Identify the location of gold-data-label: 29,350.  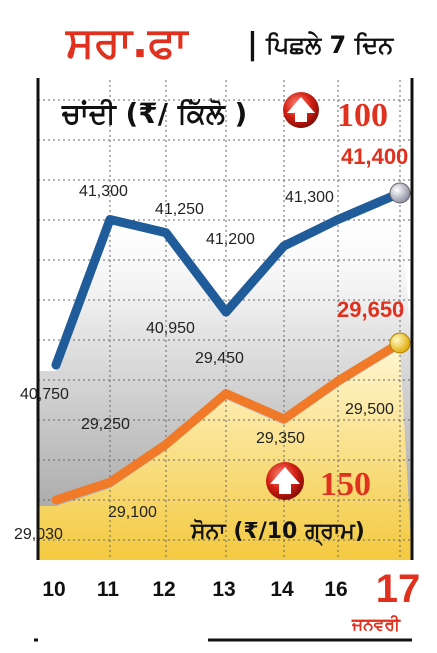
(280, 438).